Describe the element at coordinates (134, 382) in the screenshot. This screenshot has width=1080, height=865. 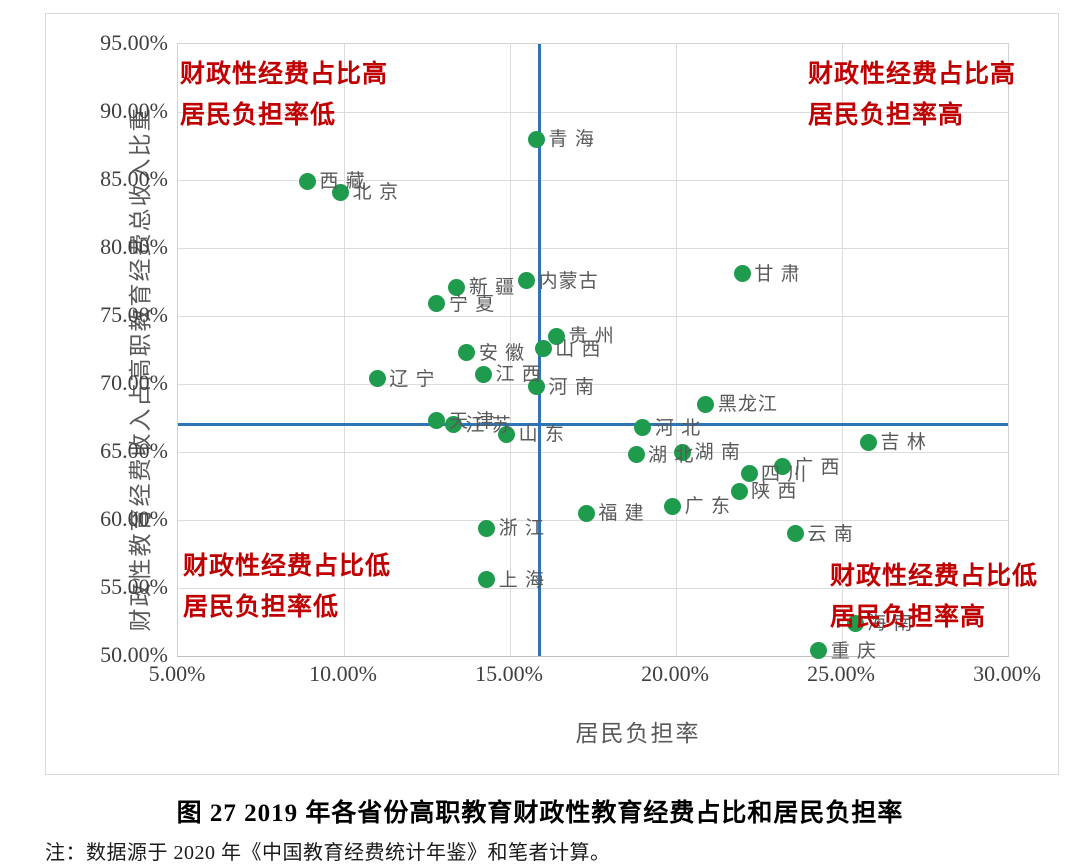
I see `y-axis-tick-label: 70.00%` at that location.